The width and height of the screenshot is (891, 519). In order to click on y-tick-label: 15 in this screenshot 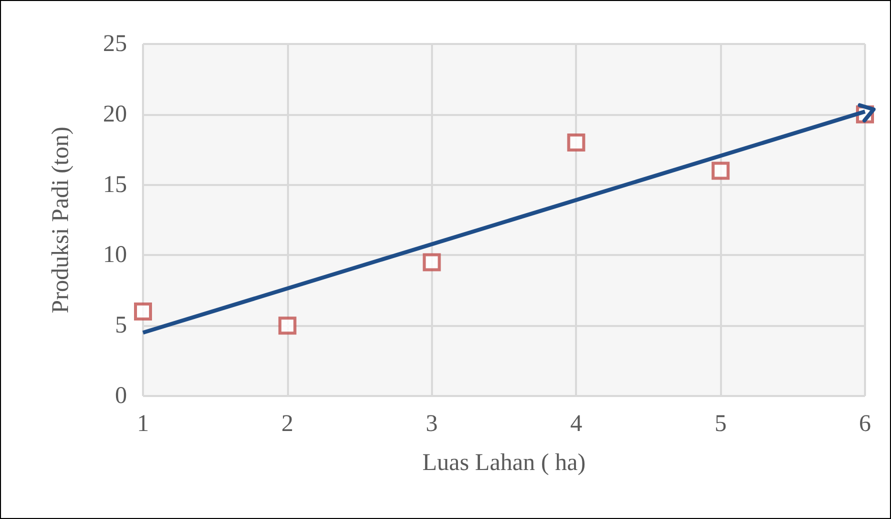, I will do `click(115, 185)`.